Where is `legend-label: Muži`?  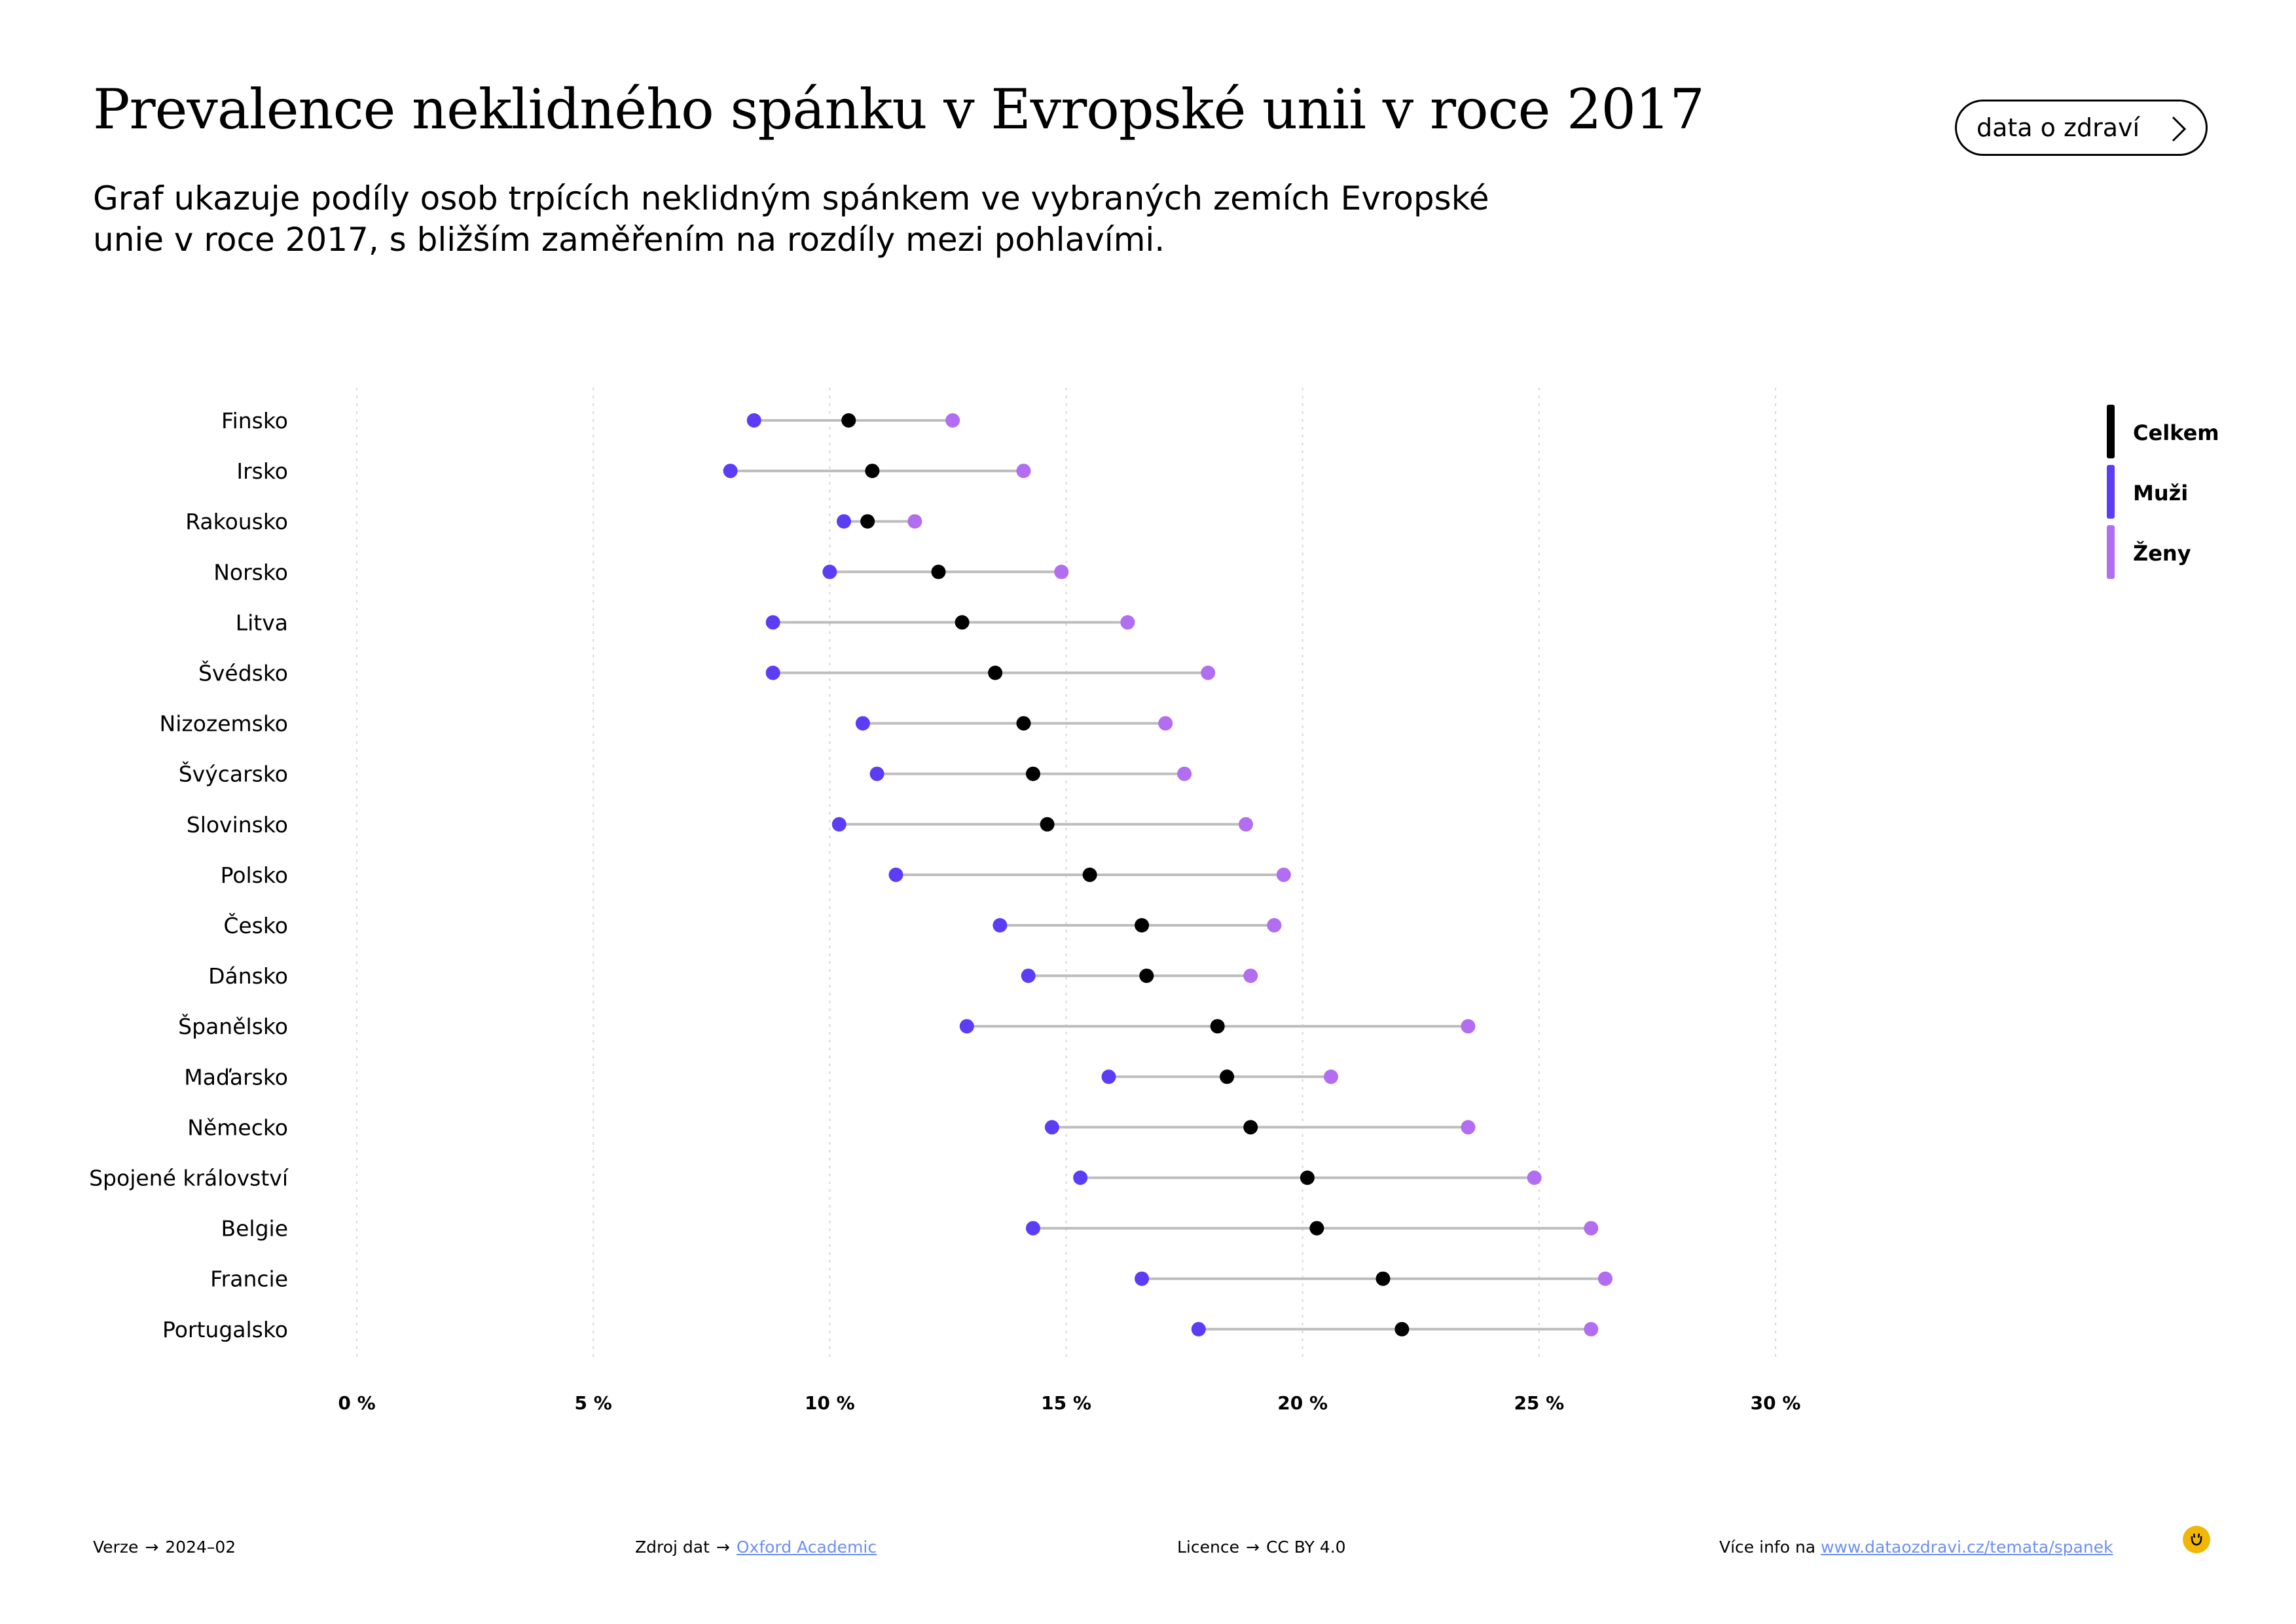 legend-label: Muži is located at coordinates (2161, 493).